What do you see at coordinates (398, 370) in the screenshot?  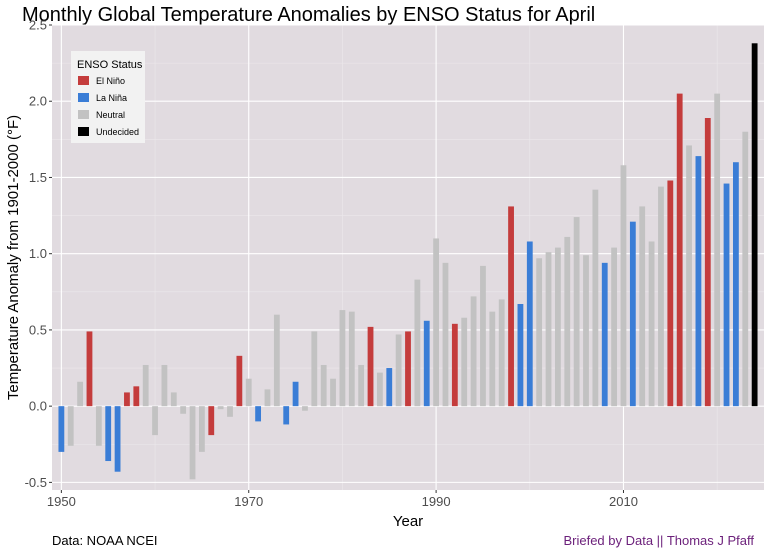 I see `bar-1986` at bounding box center [398, 370].